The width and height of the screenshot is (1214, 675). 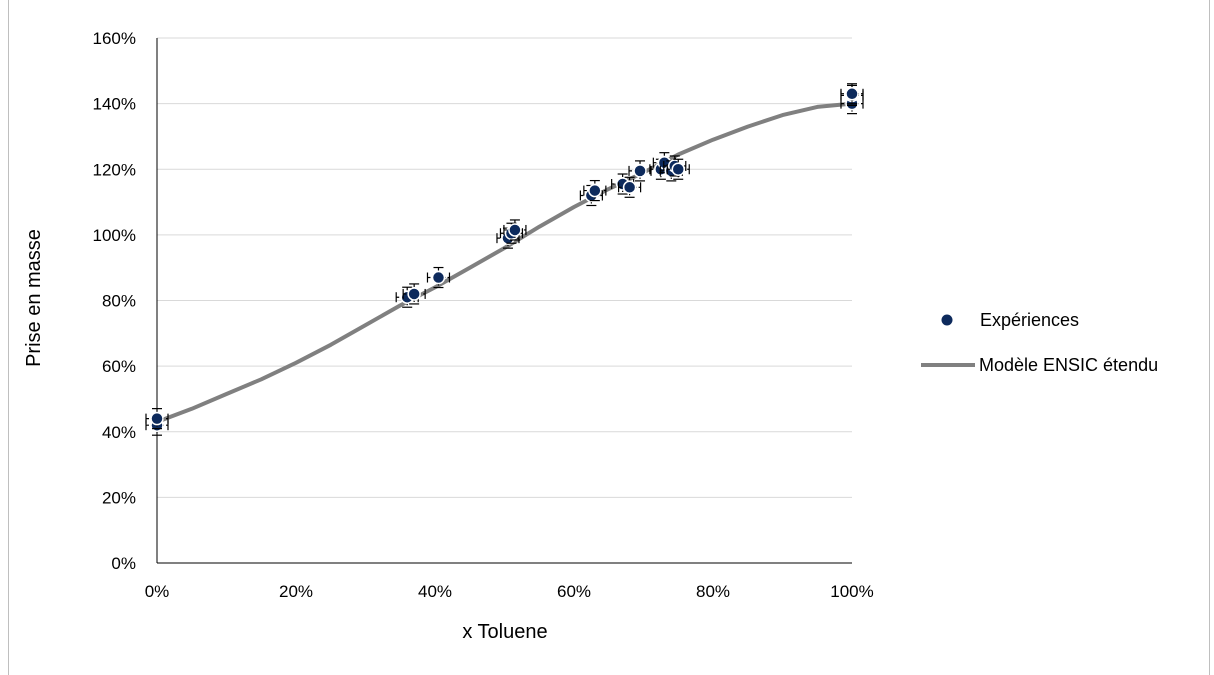 I want to click on legend-marker-experiences, so click(x=947, y=320).